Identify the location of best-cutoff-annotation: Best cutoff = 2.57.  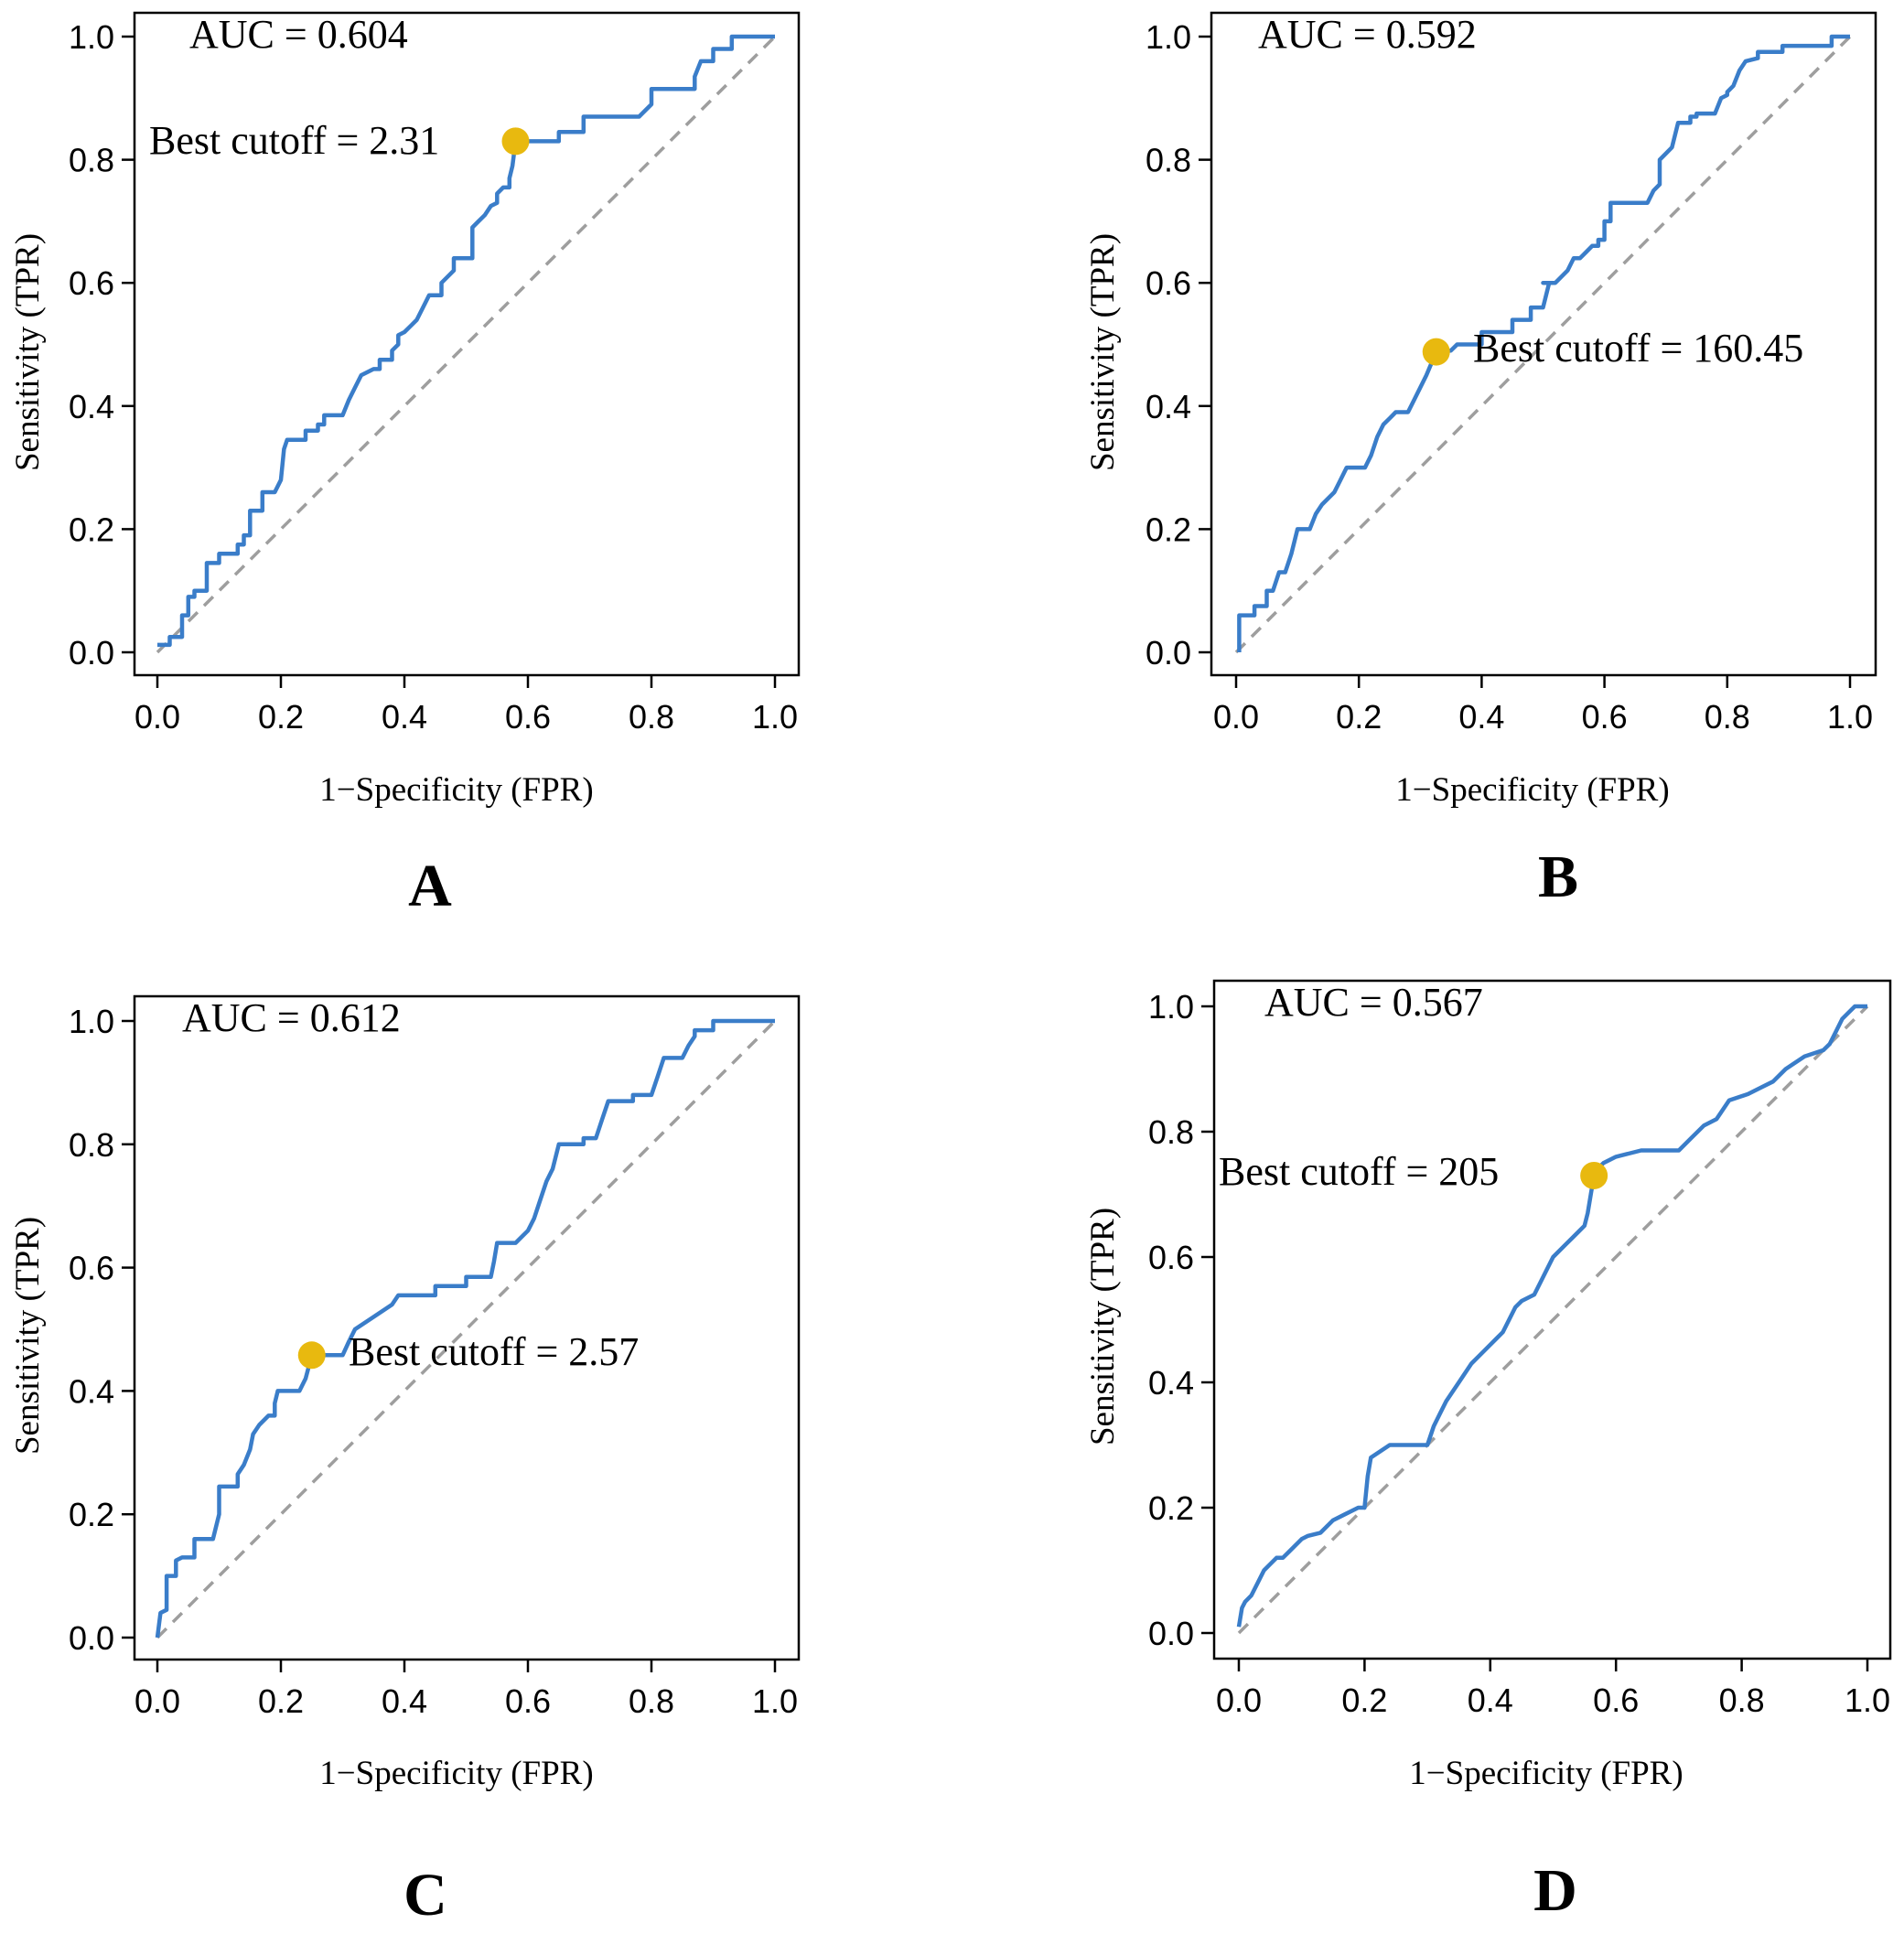
(494, 1351).